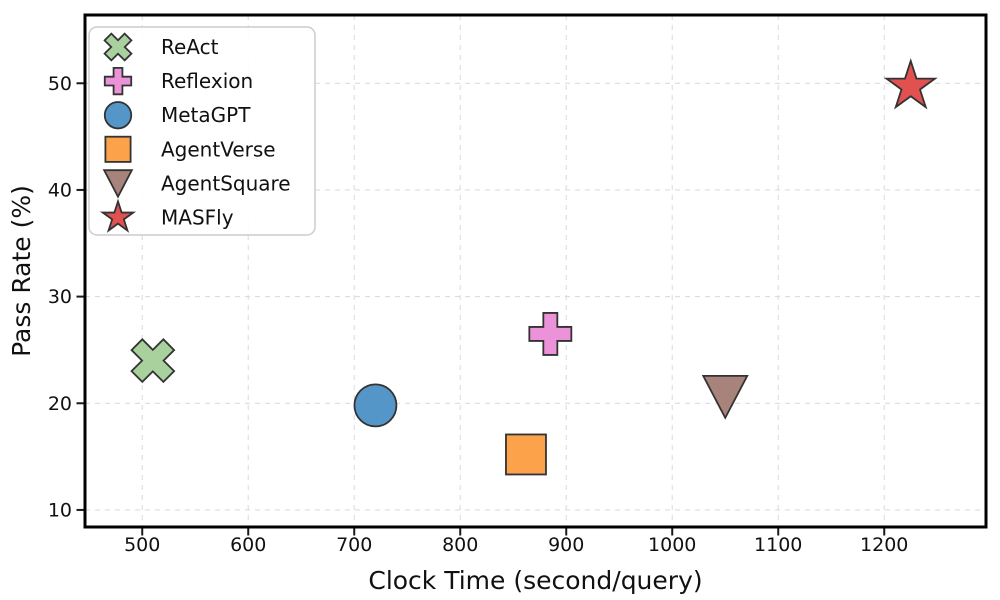  I want to click on x-tick-label: 800, so click(460, 545).